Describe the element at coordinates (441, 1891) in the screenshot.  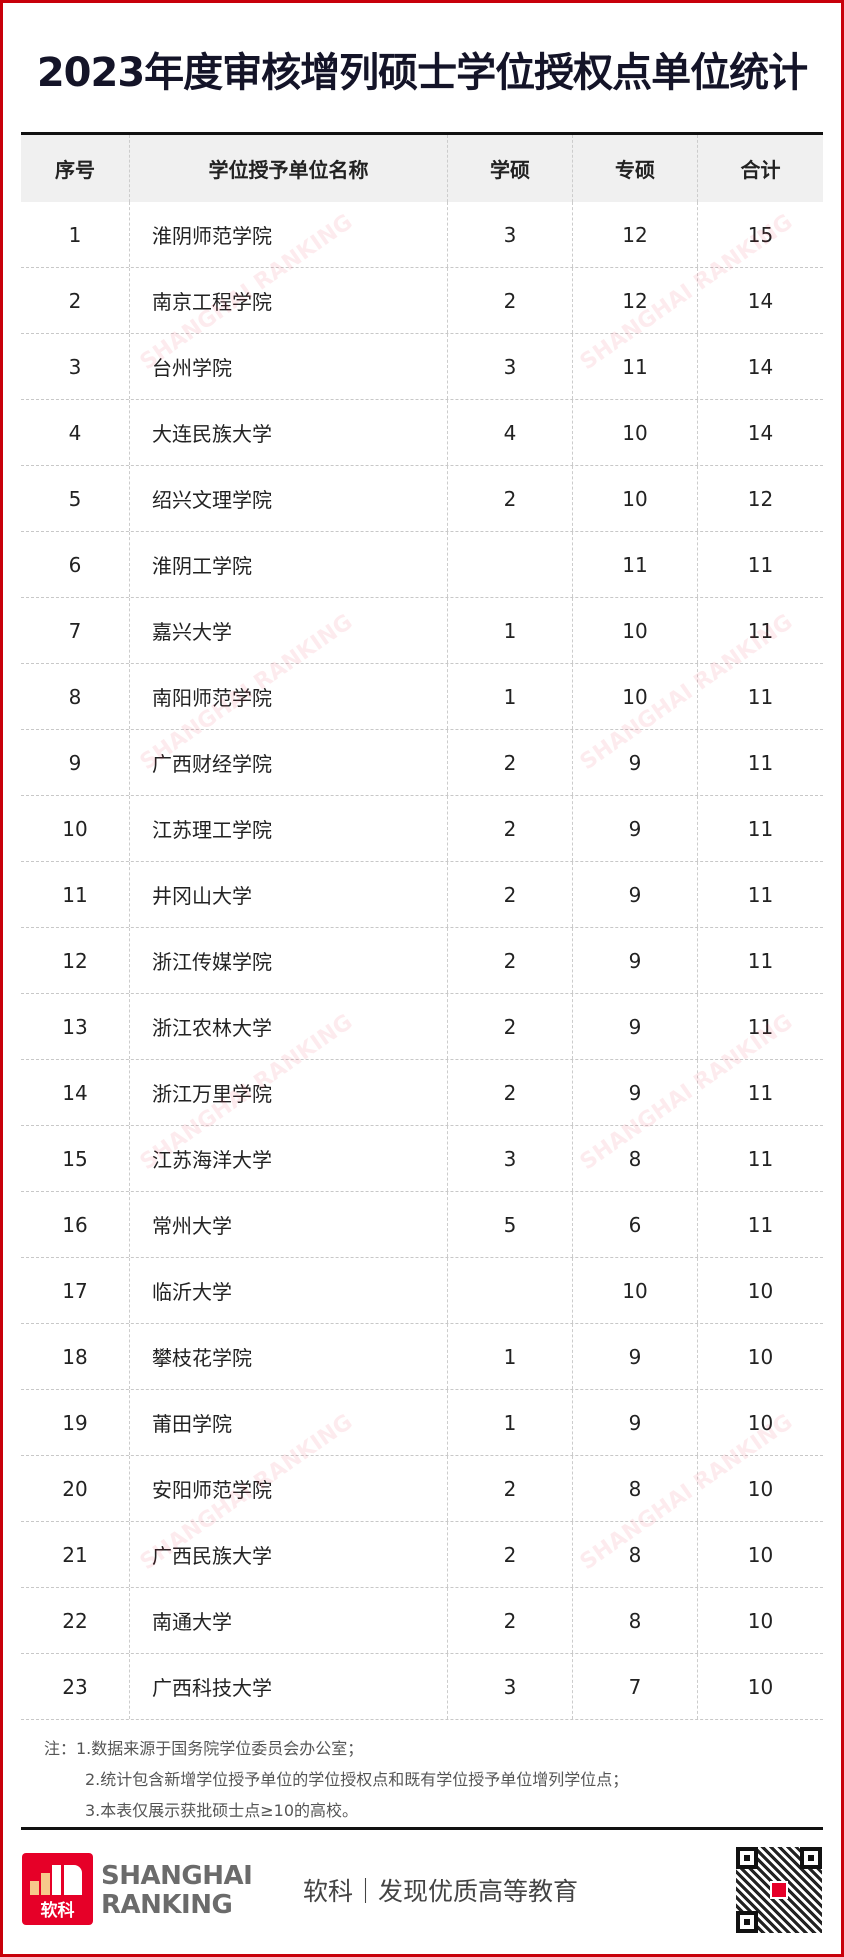
I see `tagline: 软科｜发现优质高等教育` at that location.